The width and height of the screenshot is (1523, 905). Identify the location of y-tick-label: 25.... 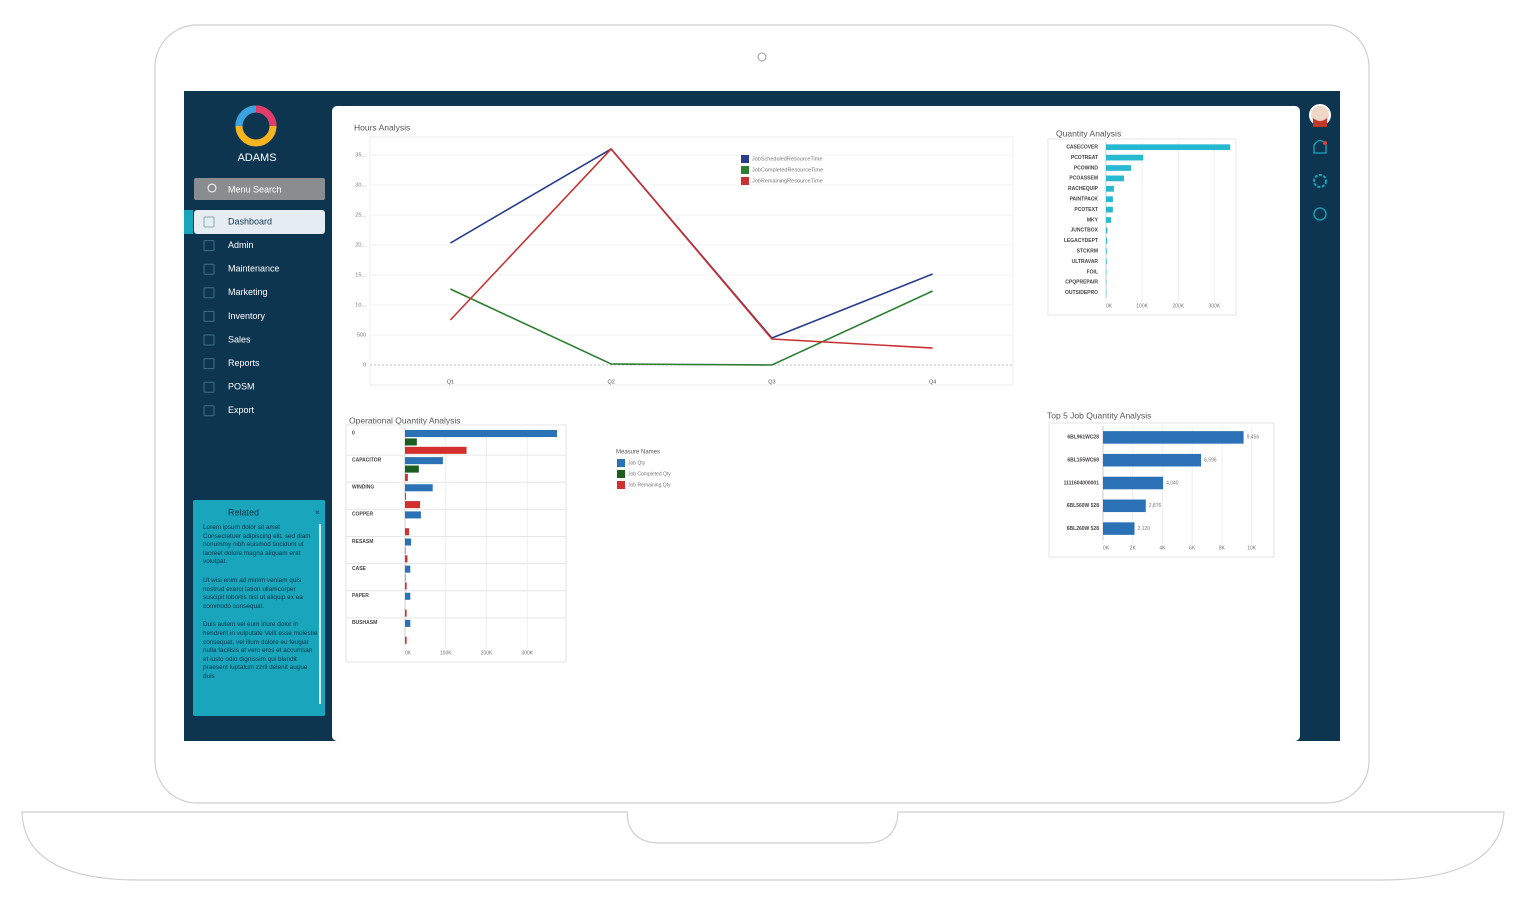
(360, 215).